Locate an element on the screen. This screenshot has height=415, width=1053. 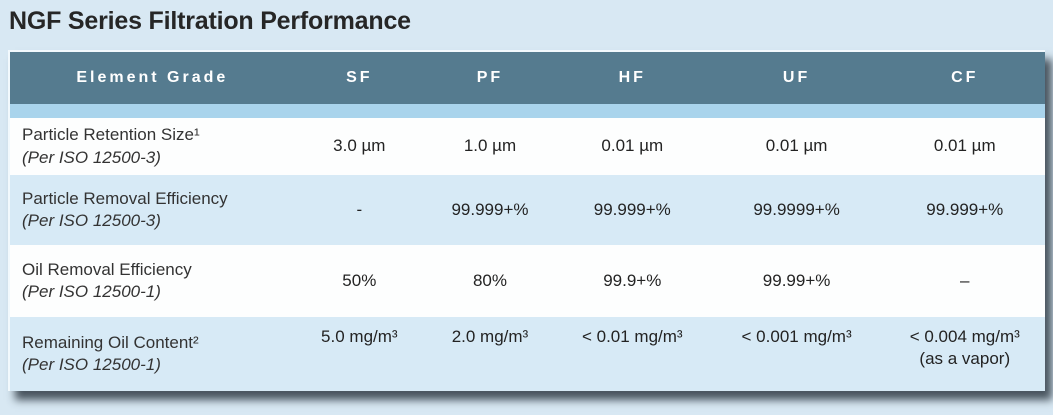
cell-value-text: 80% is located at coordinates (489, 280).